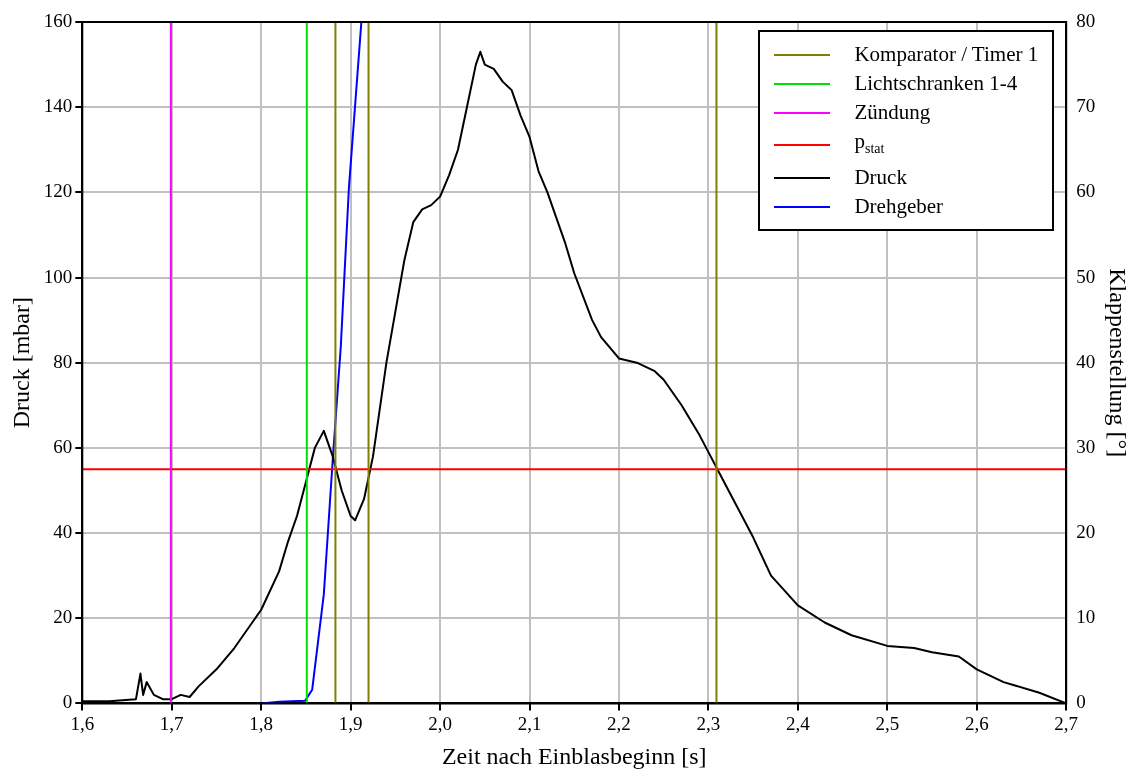 Image resolution: width=1139 pixels, height=780 pixels. Describe the element at coordinates (63, 617) in the screenshot. I see `y-tick-label: 20` at that location.